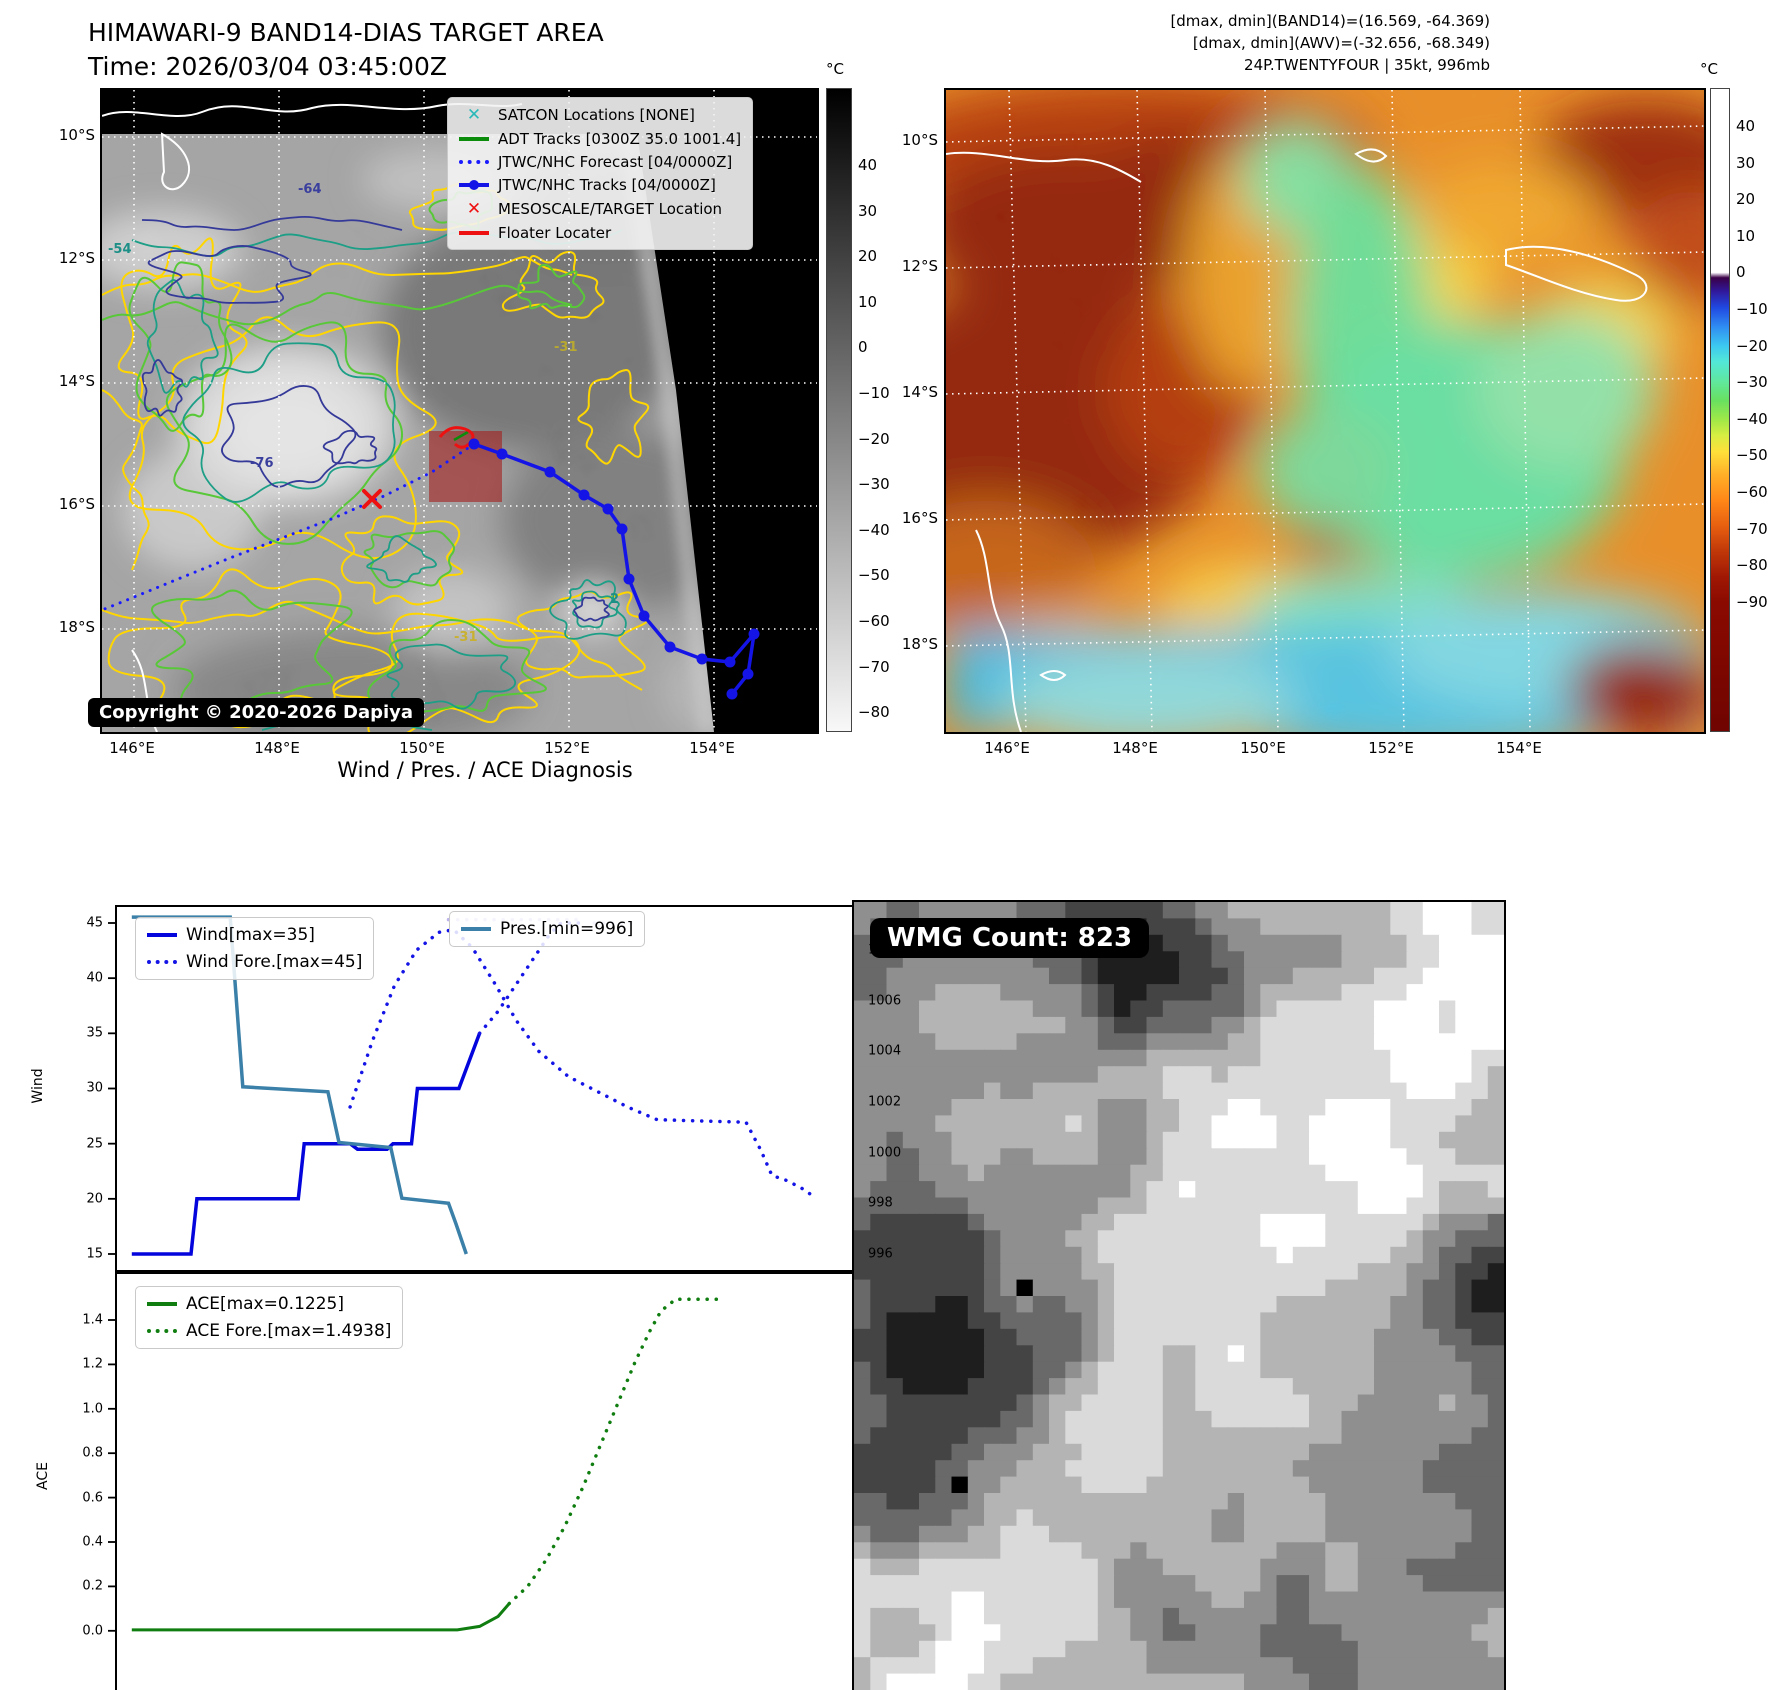 The height and width of the screenshot is (1690, 1792). Describe the element at coordinates (874, 712) in the screenshot. I see `band14-colorbar-tick: −80` at that location.